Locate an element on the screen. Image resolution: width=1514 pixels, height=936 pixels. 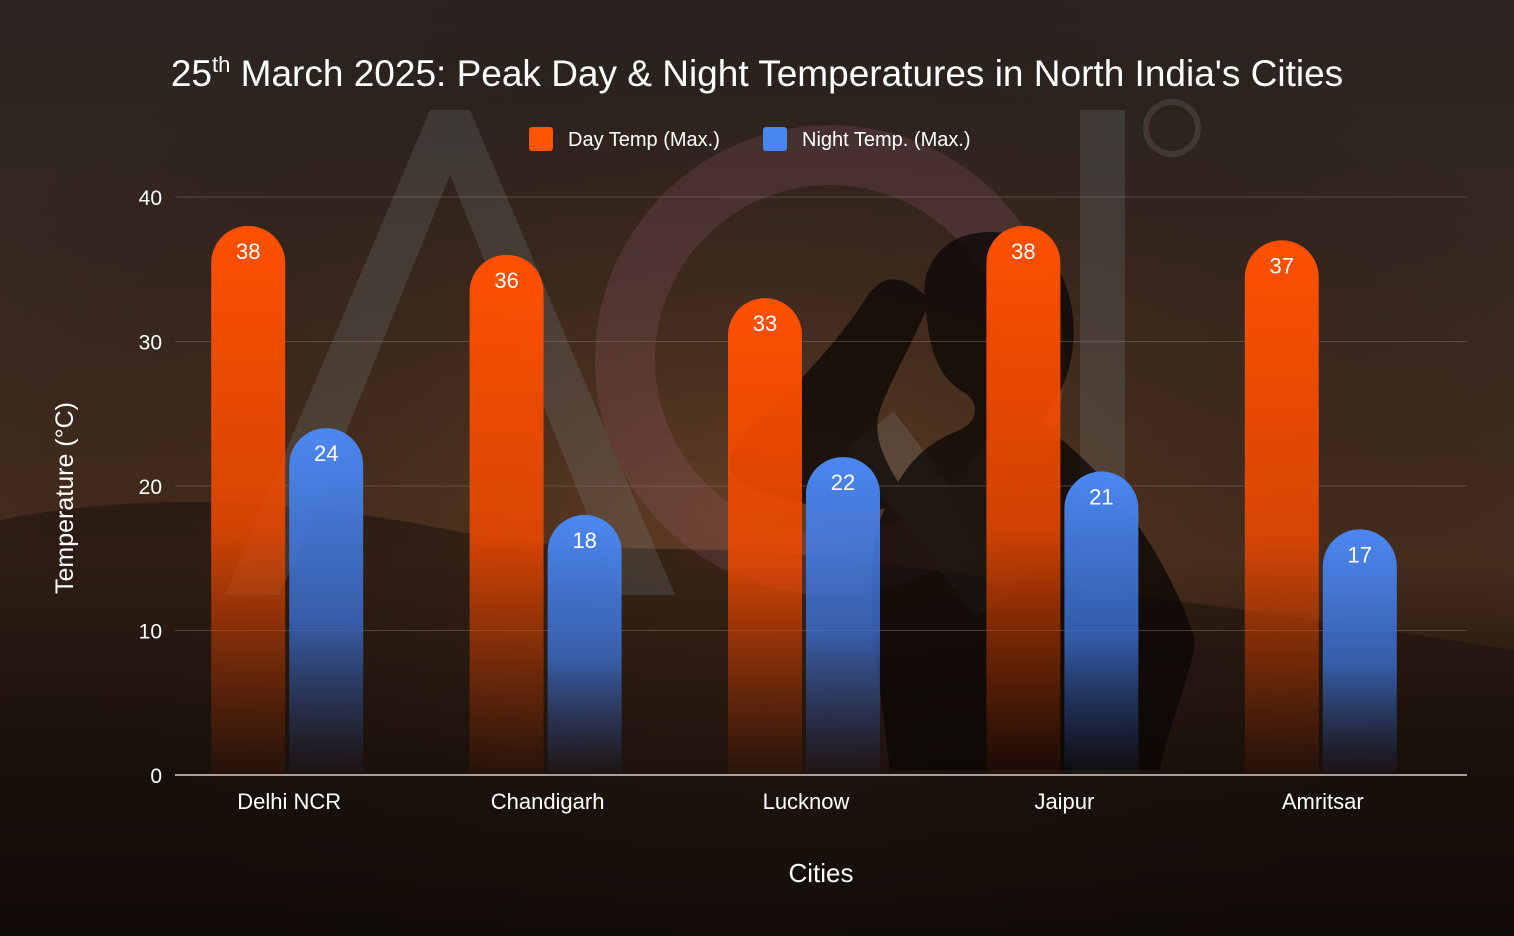
legend-label-night: Night Temp. (Max.) is located at coordinates (886, 140).